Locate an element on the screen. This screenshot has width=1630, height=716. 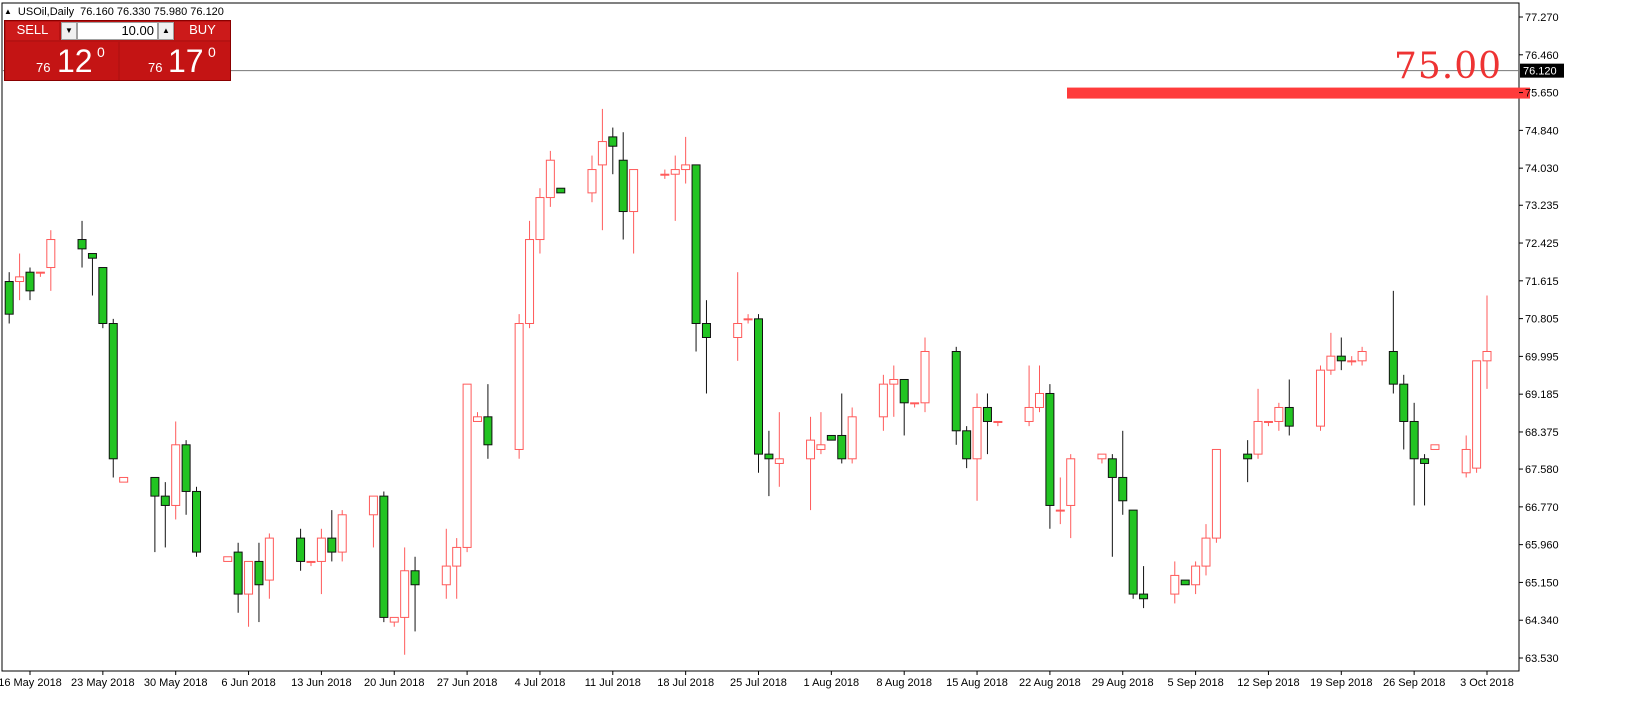
sell-price-quote: 76 12 0 is located at coordinates (62, 61).